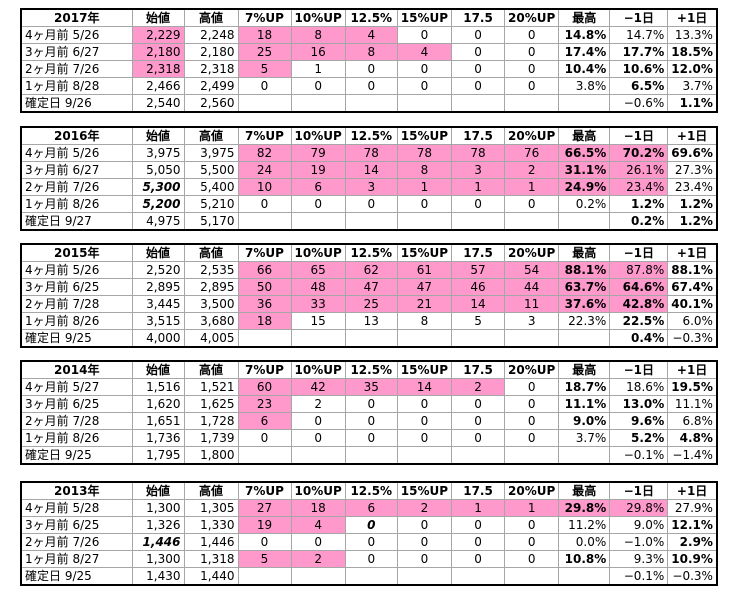 This screenshot has height=594, width=735. What do you see at coordinates (211, 338) in the screenshot?
I see `cell-high: 4,005` at bounding box center [211, 338].